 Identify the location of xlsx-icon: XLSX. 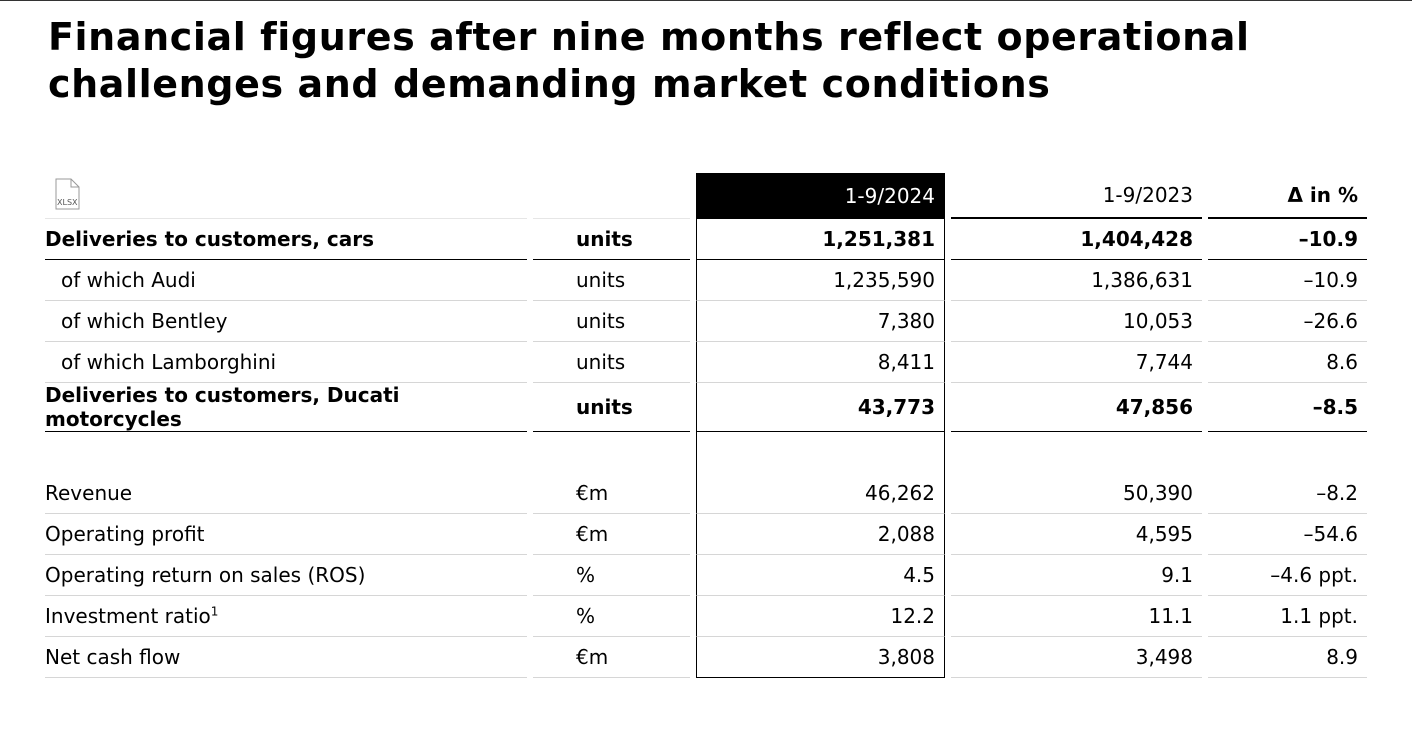
(69, 195).